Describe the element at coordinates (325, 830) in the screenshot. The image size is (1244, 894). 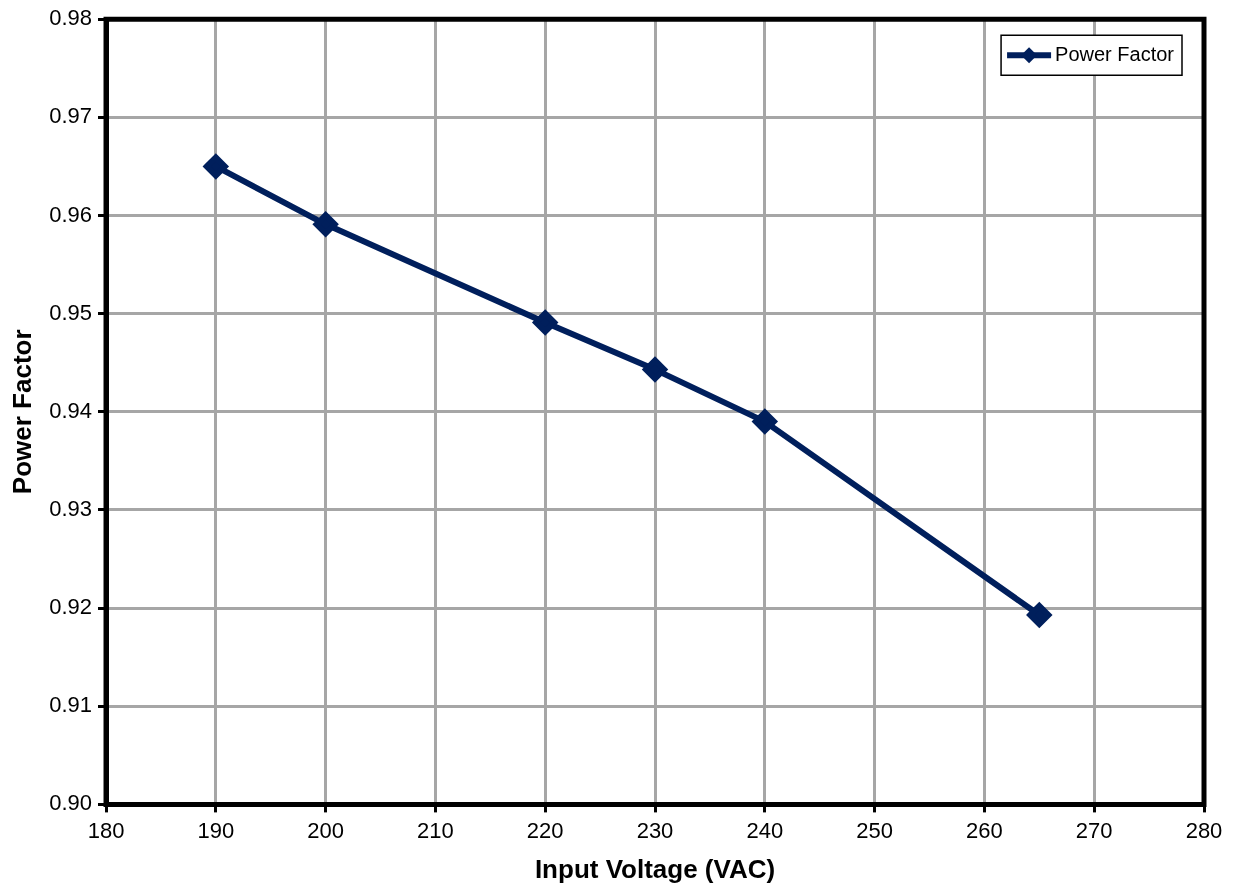
I see `x-tick-label: 200` at that location.